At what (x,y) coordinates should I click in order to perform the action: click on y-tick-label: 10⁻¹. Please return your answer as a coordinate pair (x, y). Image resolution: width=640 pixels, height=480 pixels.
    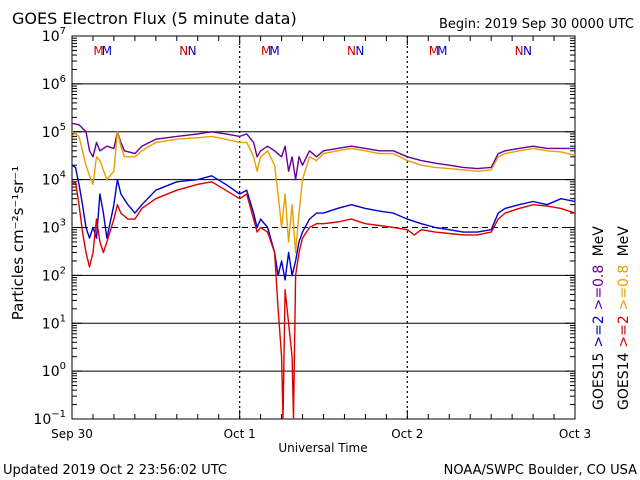
    Looking at the image, I should click on (49, 418).